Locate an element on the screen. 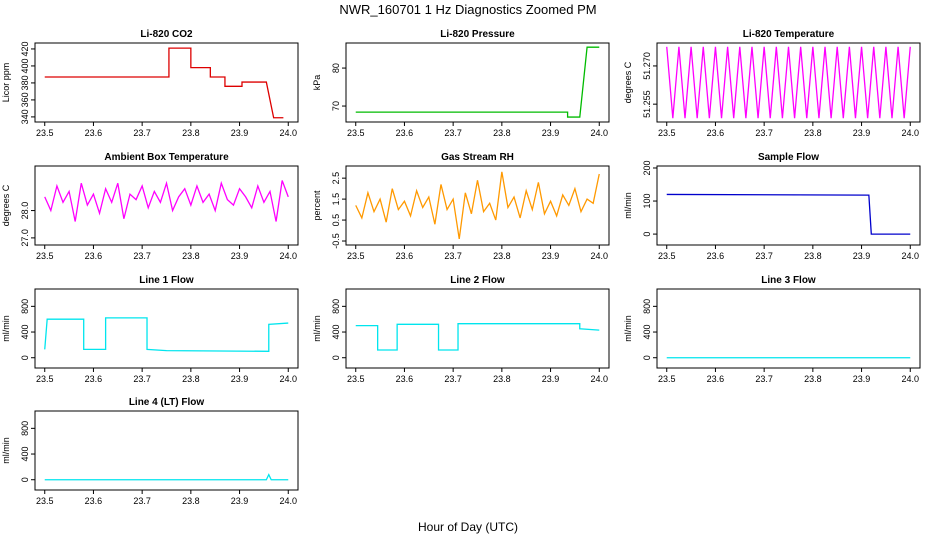 The width and height of the screenshot is (936, 545). panel-title: Li-820 Pressure is located at coordinates (477, 34).